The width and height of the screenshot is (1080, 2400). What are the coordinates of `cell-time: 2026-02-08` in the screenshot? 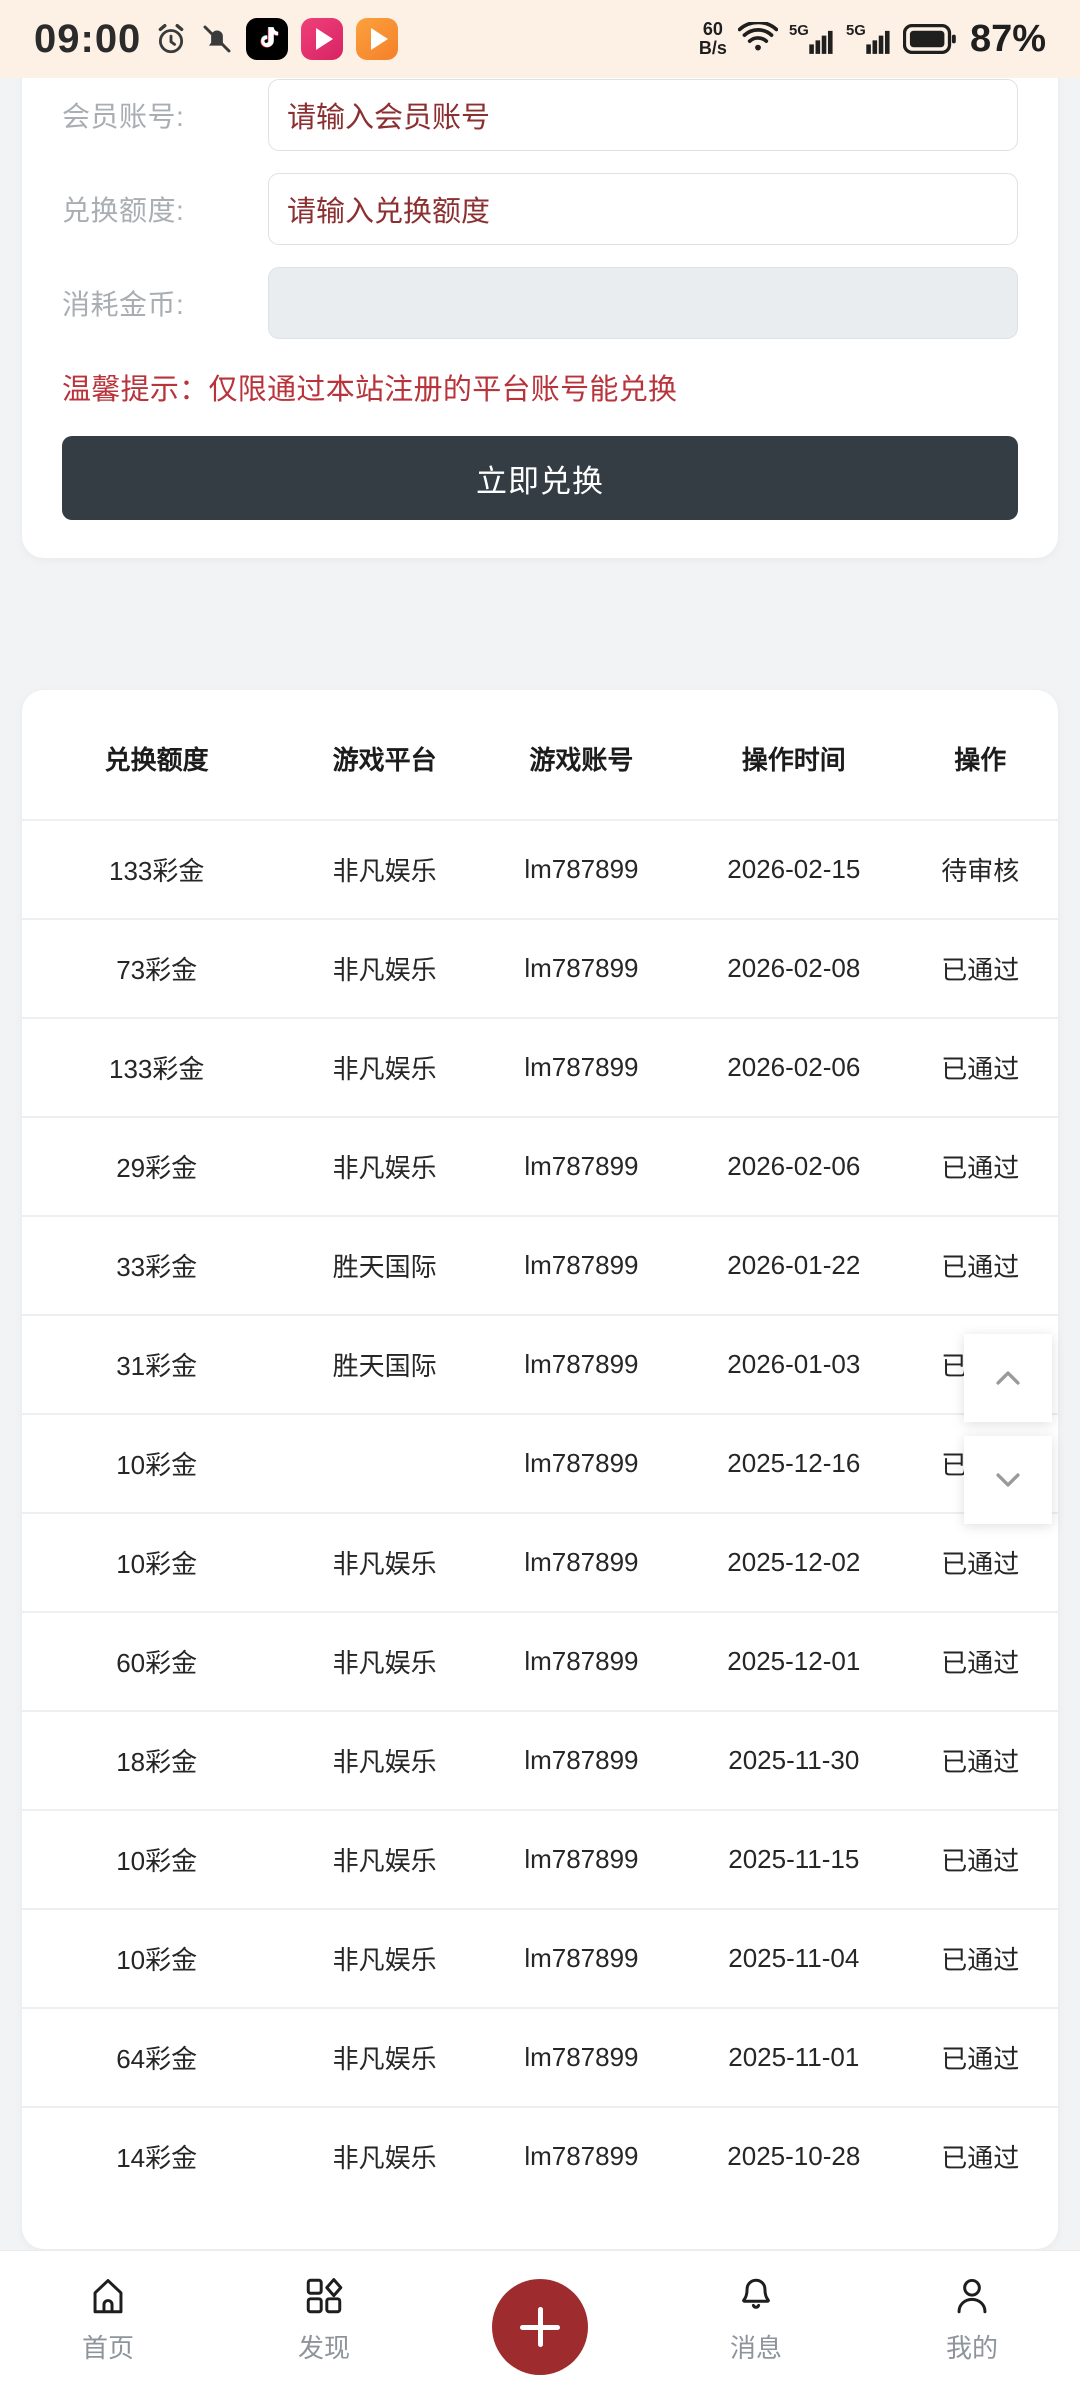 It's located at (794, 968).